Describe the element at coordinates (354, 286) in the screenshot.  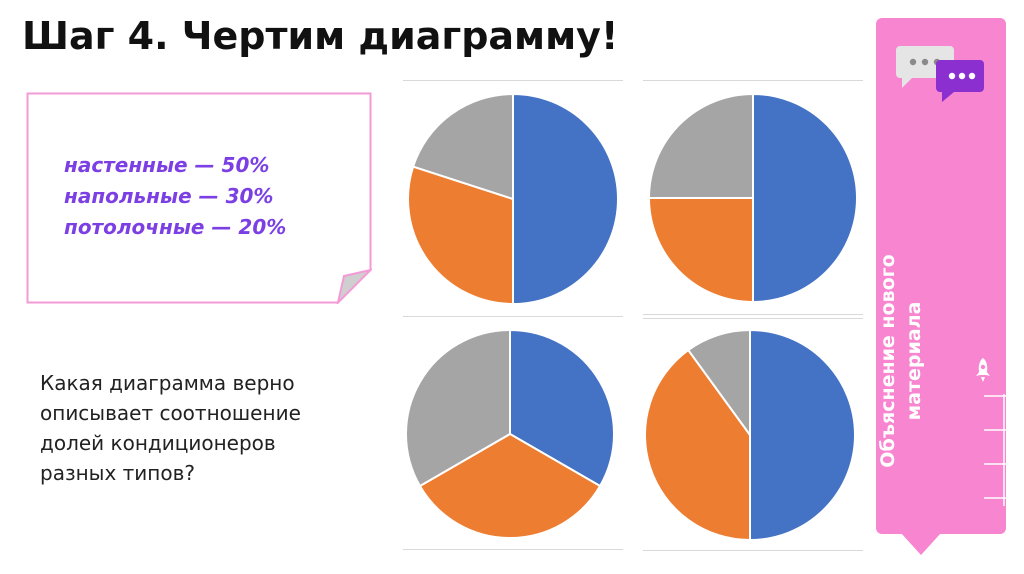
I see `note-folded-corner` at that location.